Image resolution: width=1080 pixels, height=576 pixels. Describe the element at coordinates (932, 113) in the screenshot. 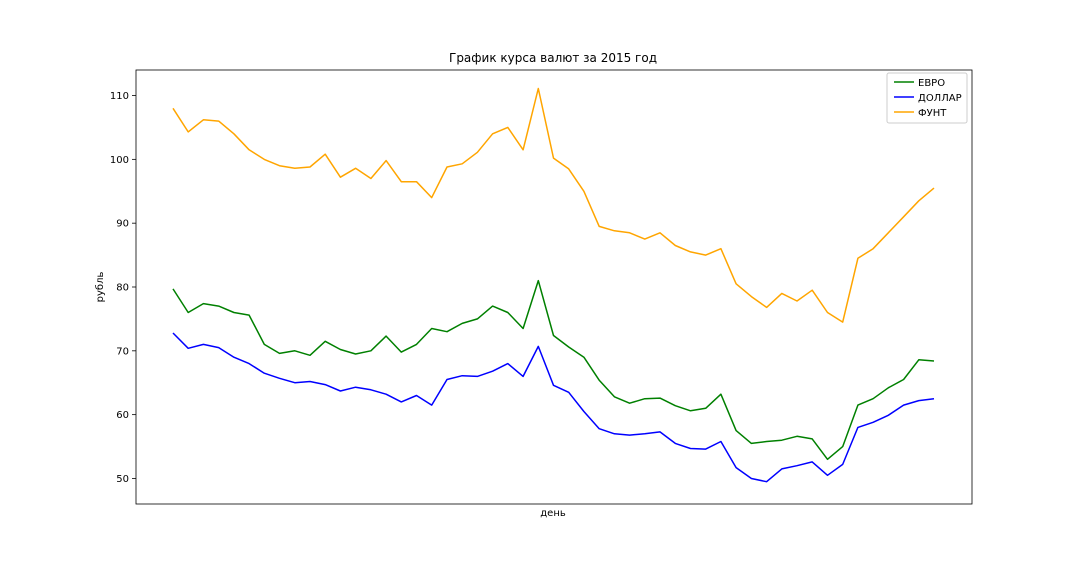

I see `legend-label-pound: ФУНТ` at that location.